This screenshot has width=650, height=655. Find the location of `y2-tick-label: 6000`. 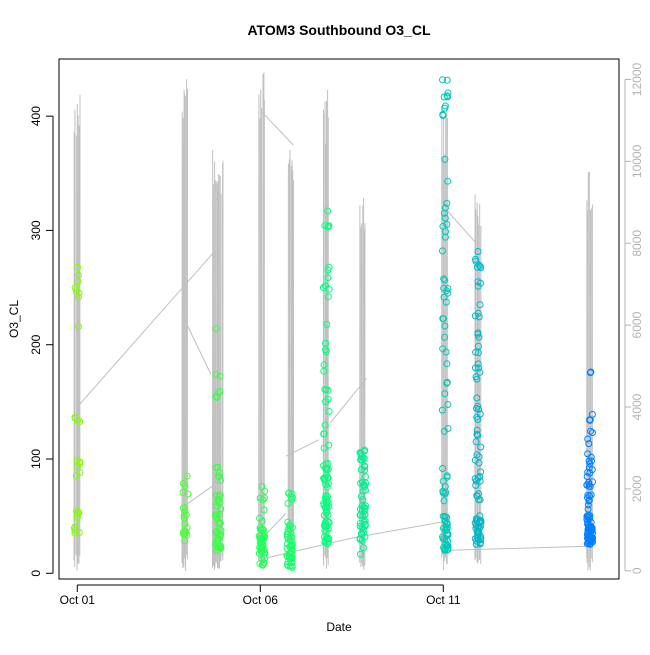

y2-tick-label: 6000 is located at coordinates (637, 324).